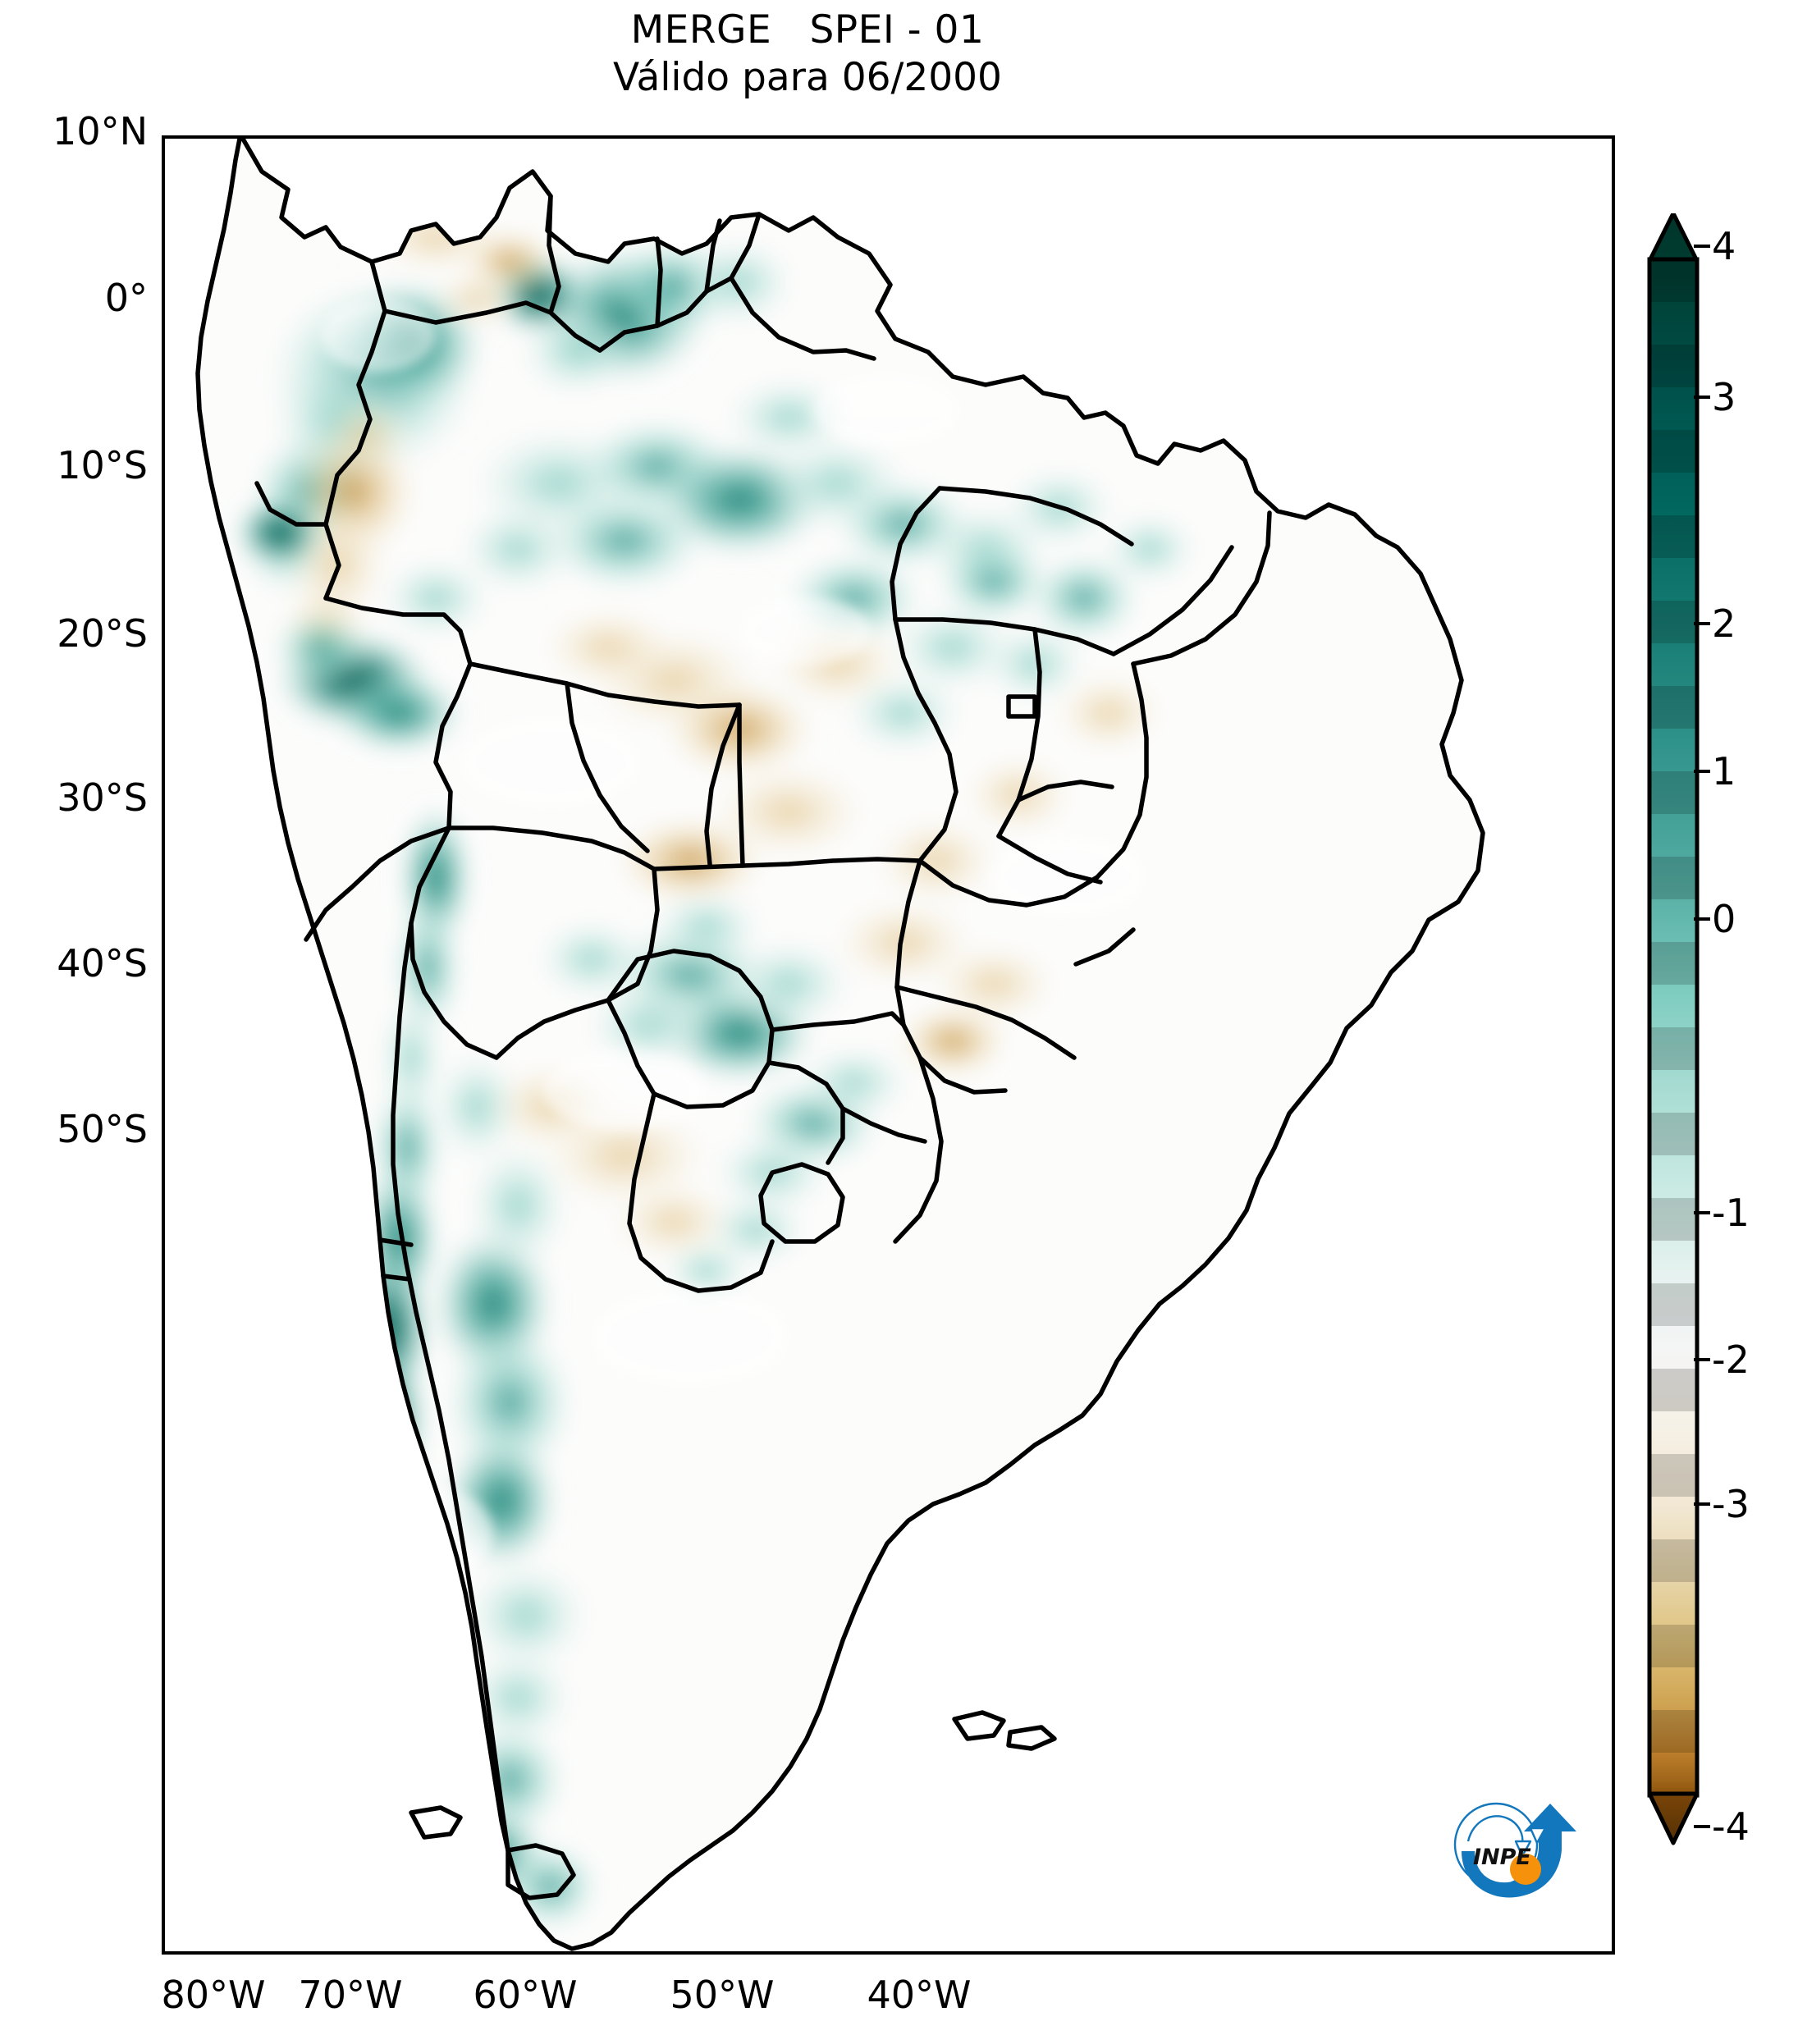 The height and width of the screenshot is (2044, 1798). Describe the element at coordinates (102, 963) in the screenshot. I see `ytick-40S: 40°S` at that location.